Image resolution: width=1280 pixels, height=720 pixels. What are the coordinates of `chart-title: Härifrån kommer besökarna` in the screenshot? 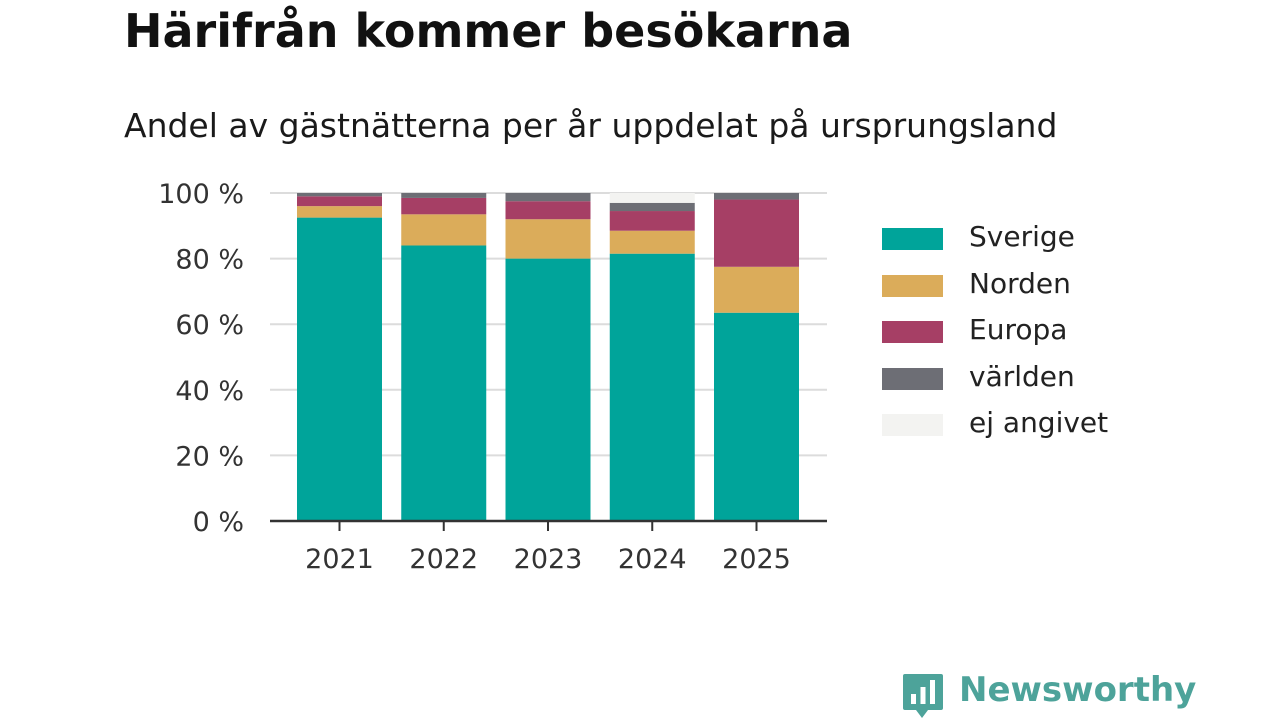 It's located at (488, 31).